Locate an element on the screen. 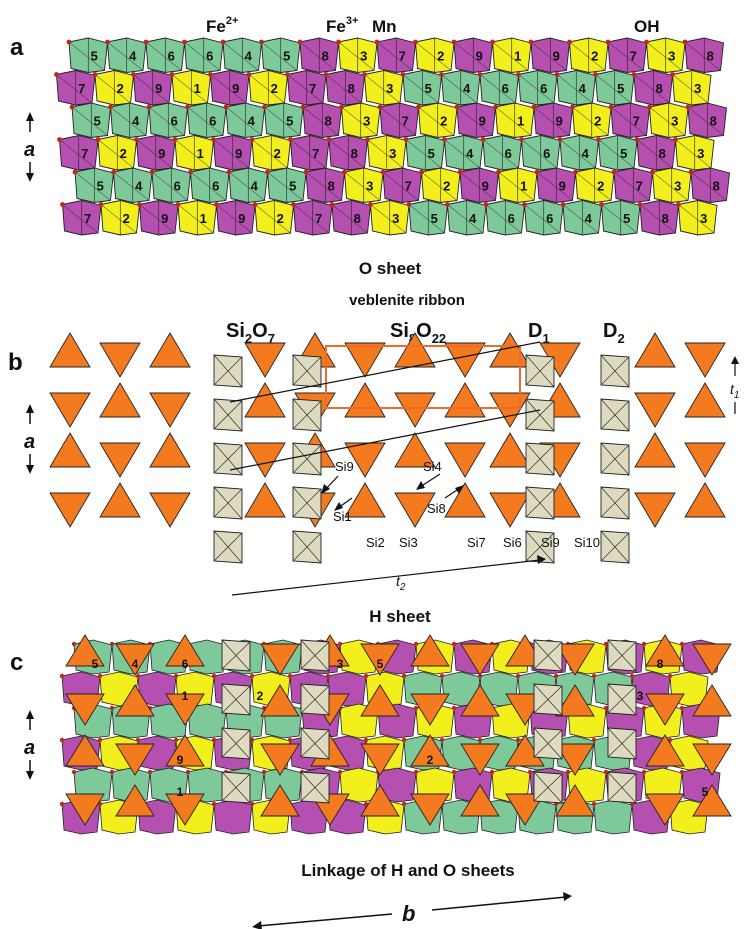 The image size is (747, 929). octahedron: 1 is located at coordinates (196, 218).